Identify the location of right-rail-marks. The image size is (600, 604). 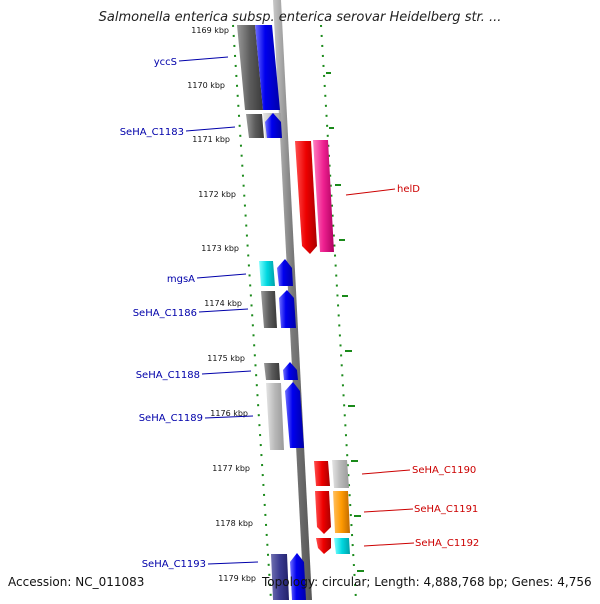
(345, 322).